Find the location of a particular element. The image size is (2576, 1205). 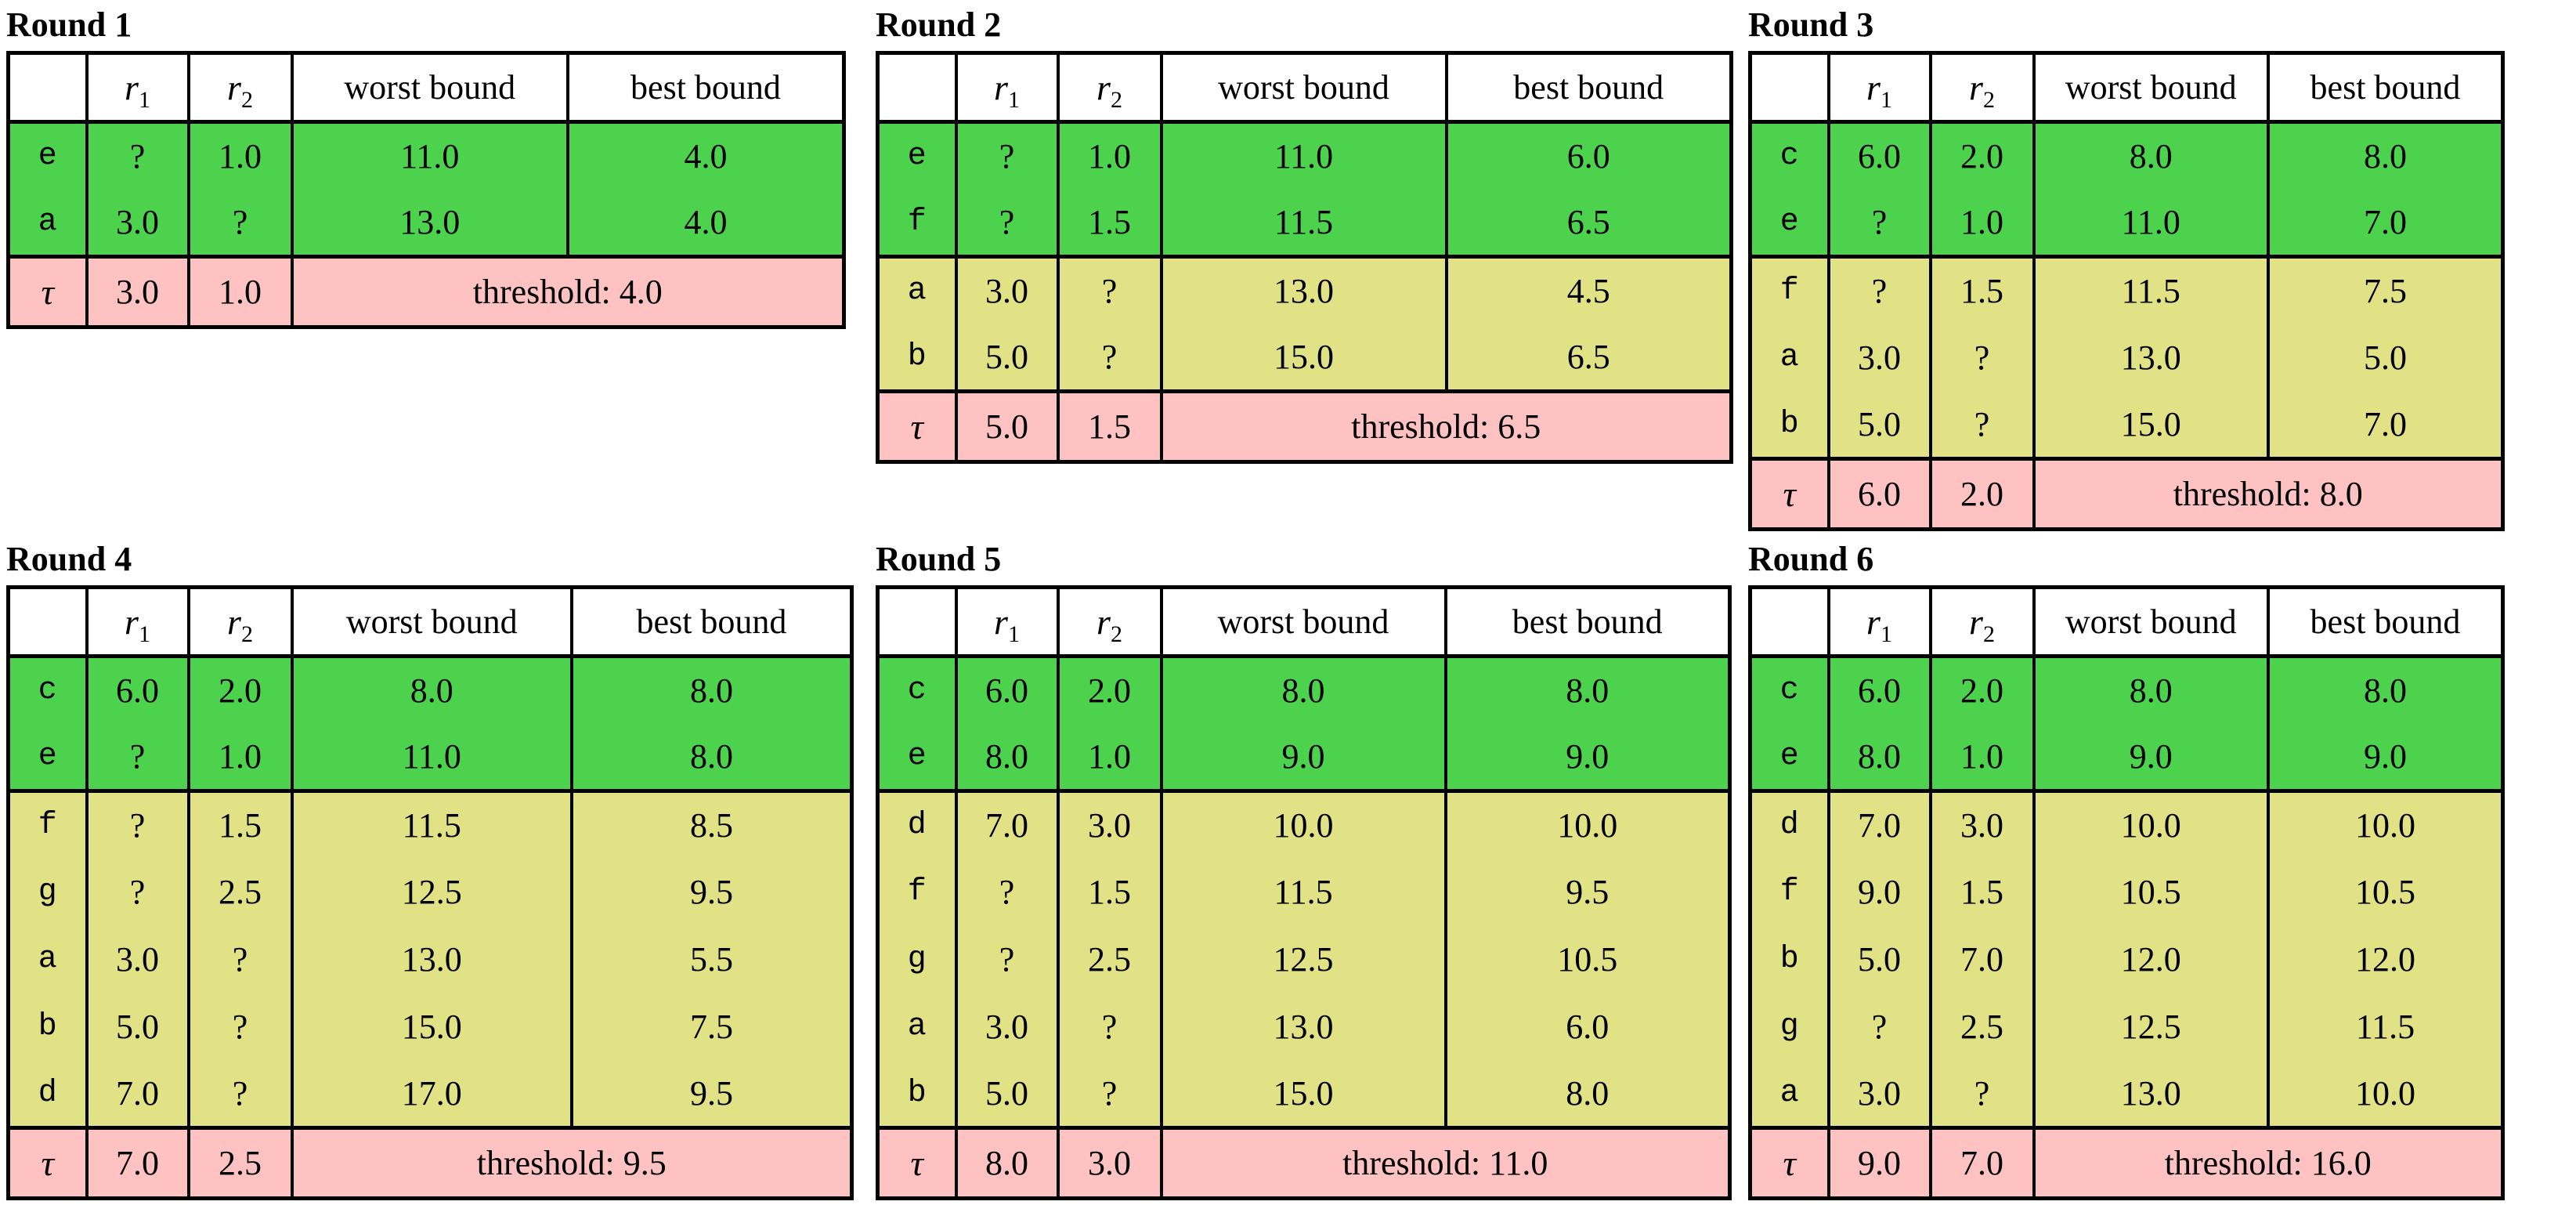

row-a: a 3.0? 13.0 4.5 is located at coordinates (1304, 289).